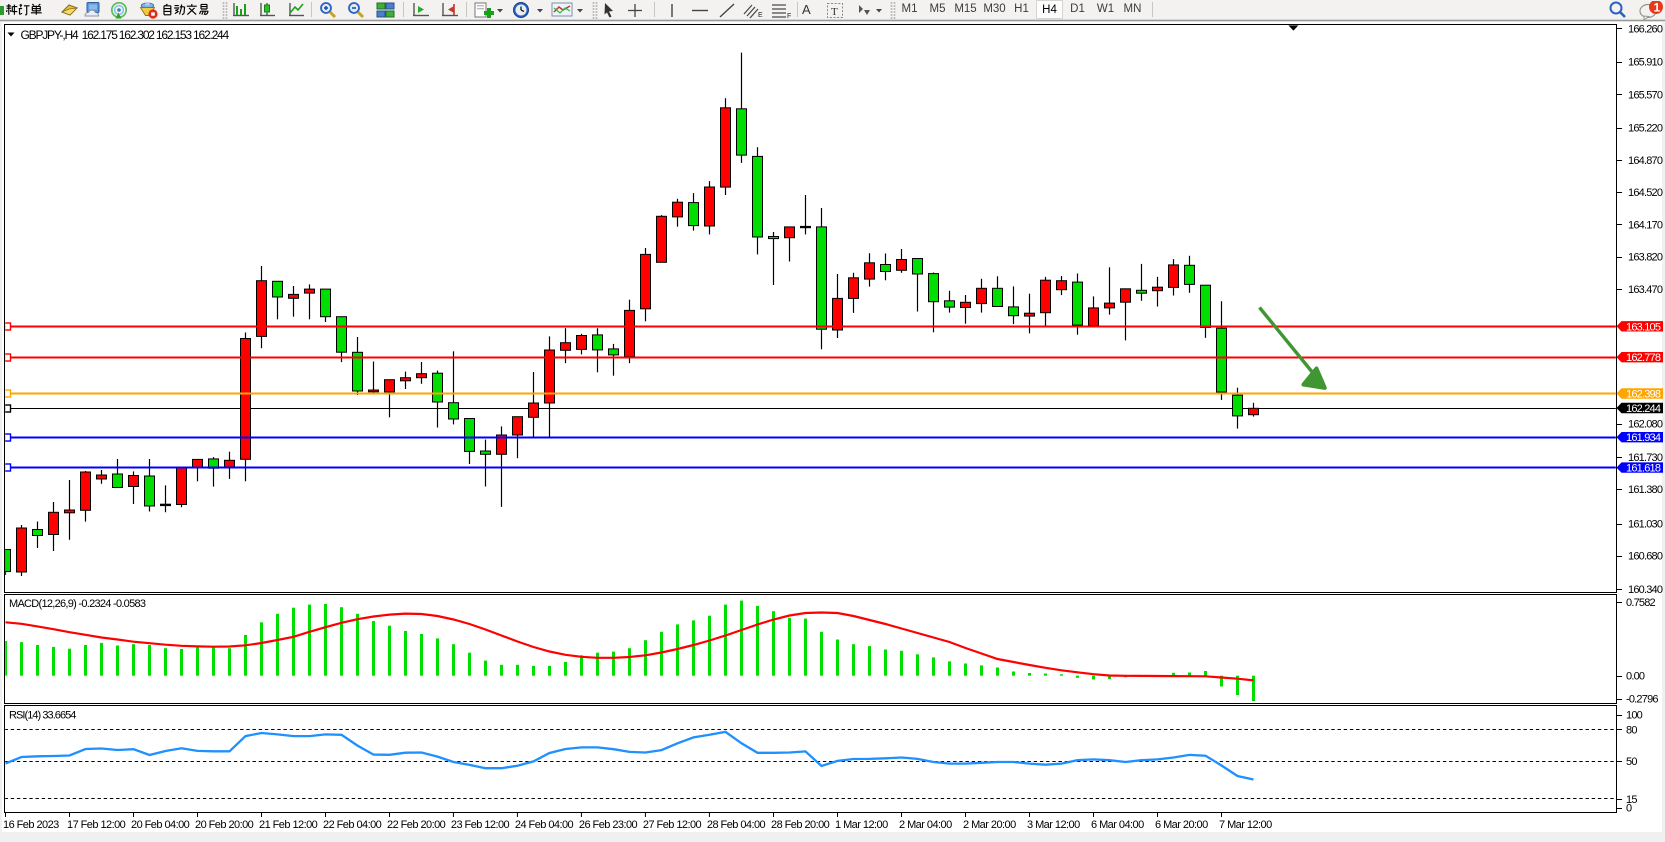  I want to click on svg-text: 160.680, so click(1645, 557).